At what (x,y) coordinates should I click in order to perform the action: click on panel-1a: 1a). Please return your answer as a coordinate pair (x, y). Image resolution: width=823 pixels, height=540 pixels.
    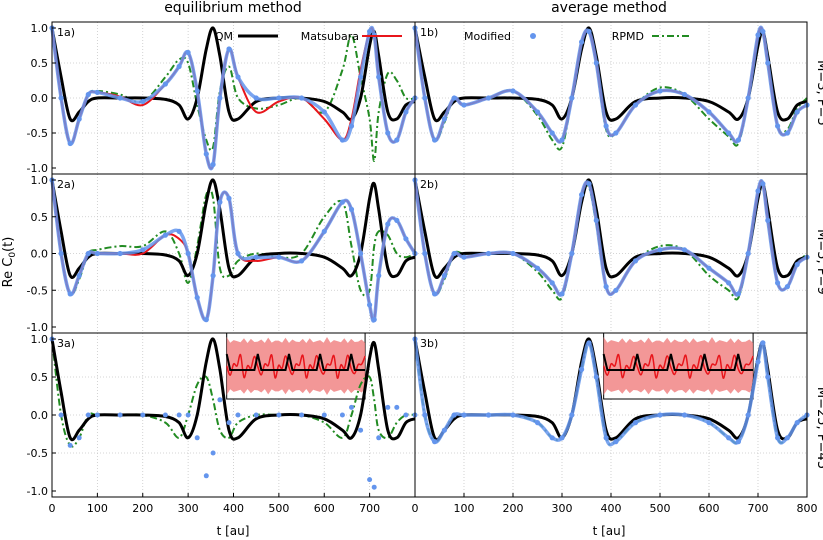
    Looking at the image, I should click on (233, 98).